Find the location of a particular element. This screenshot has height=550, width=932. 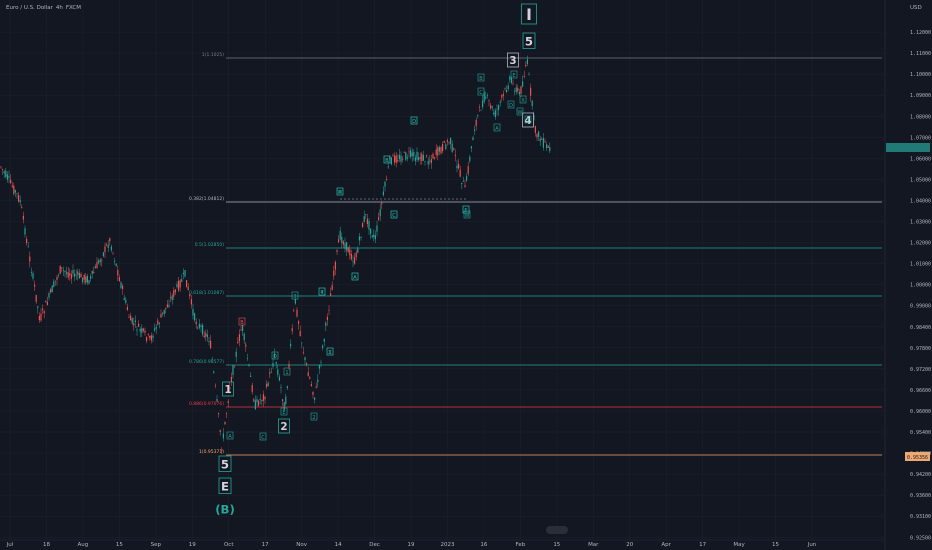

wave-label-major: 4 is located at coordinates (527, 121).